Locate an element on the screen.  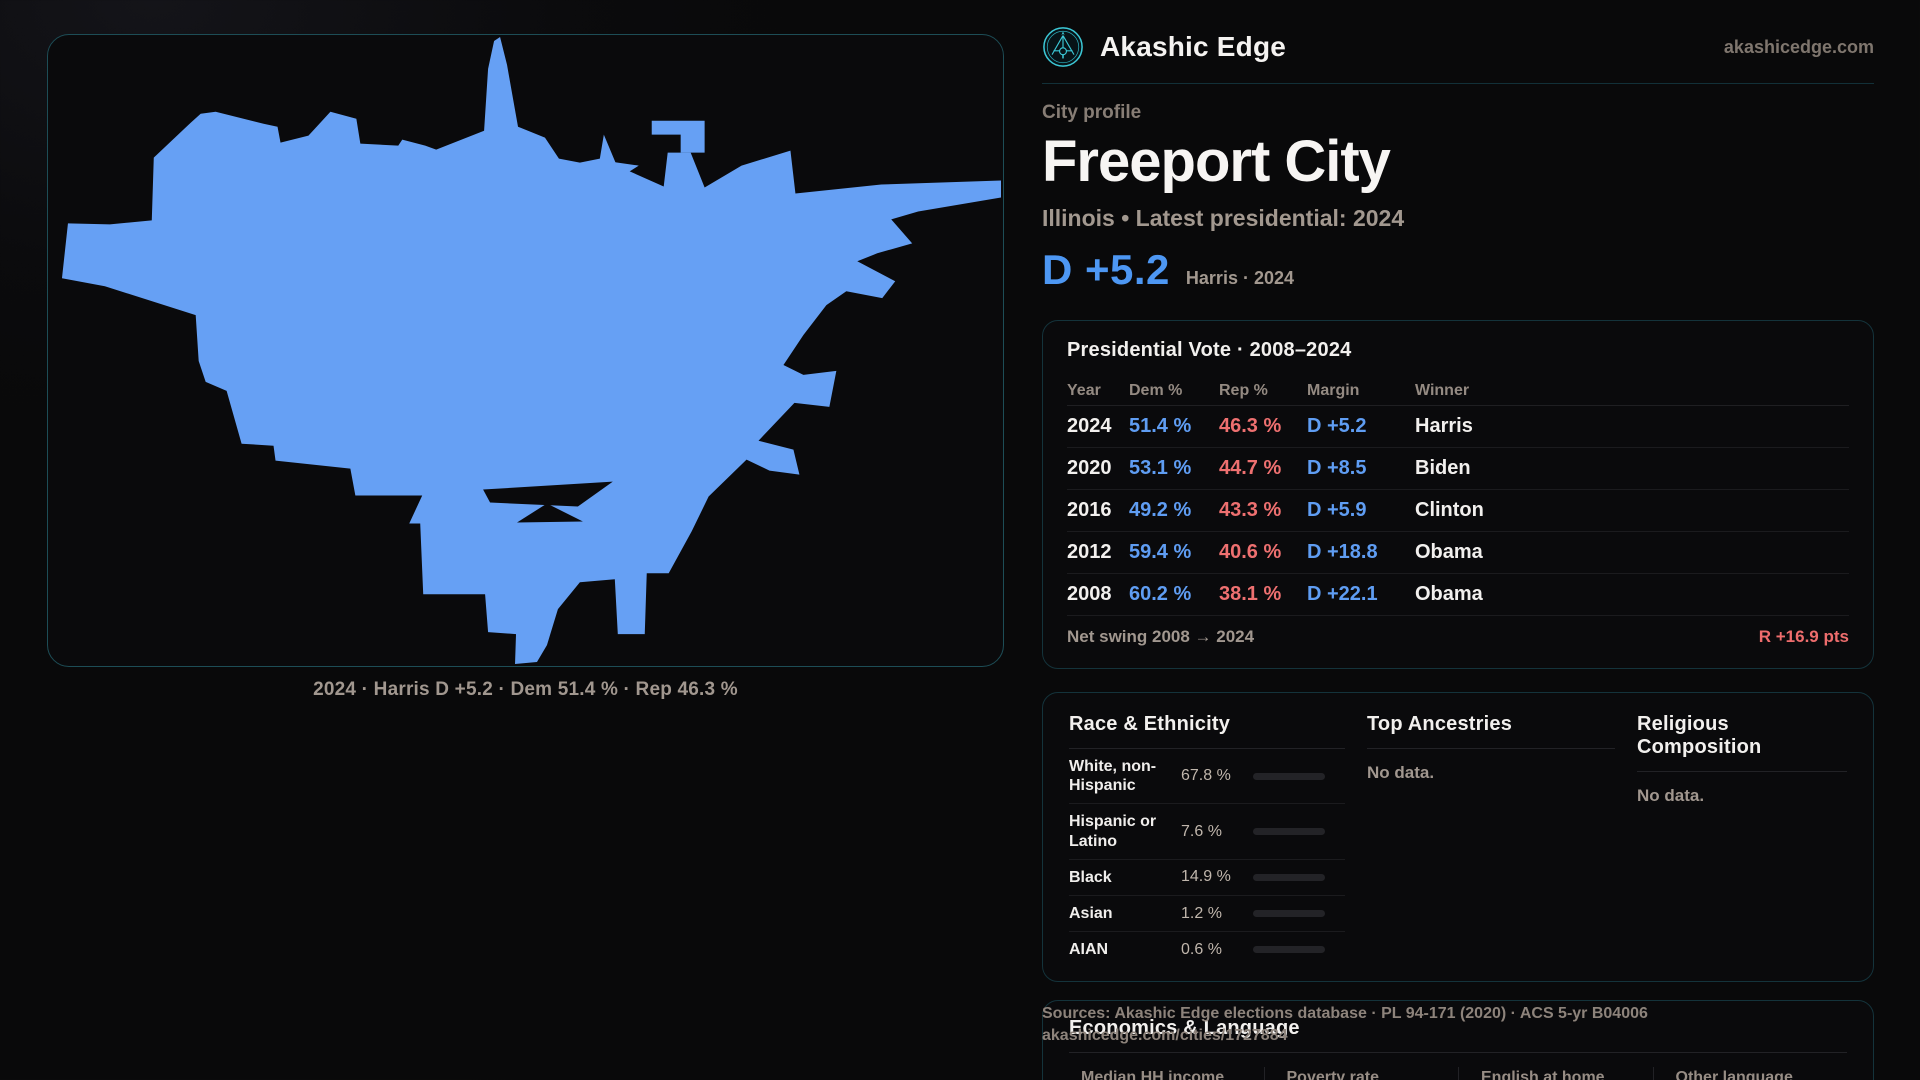
cell-margin: D +8.5 is located at coordinates (1337, 468).